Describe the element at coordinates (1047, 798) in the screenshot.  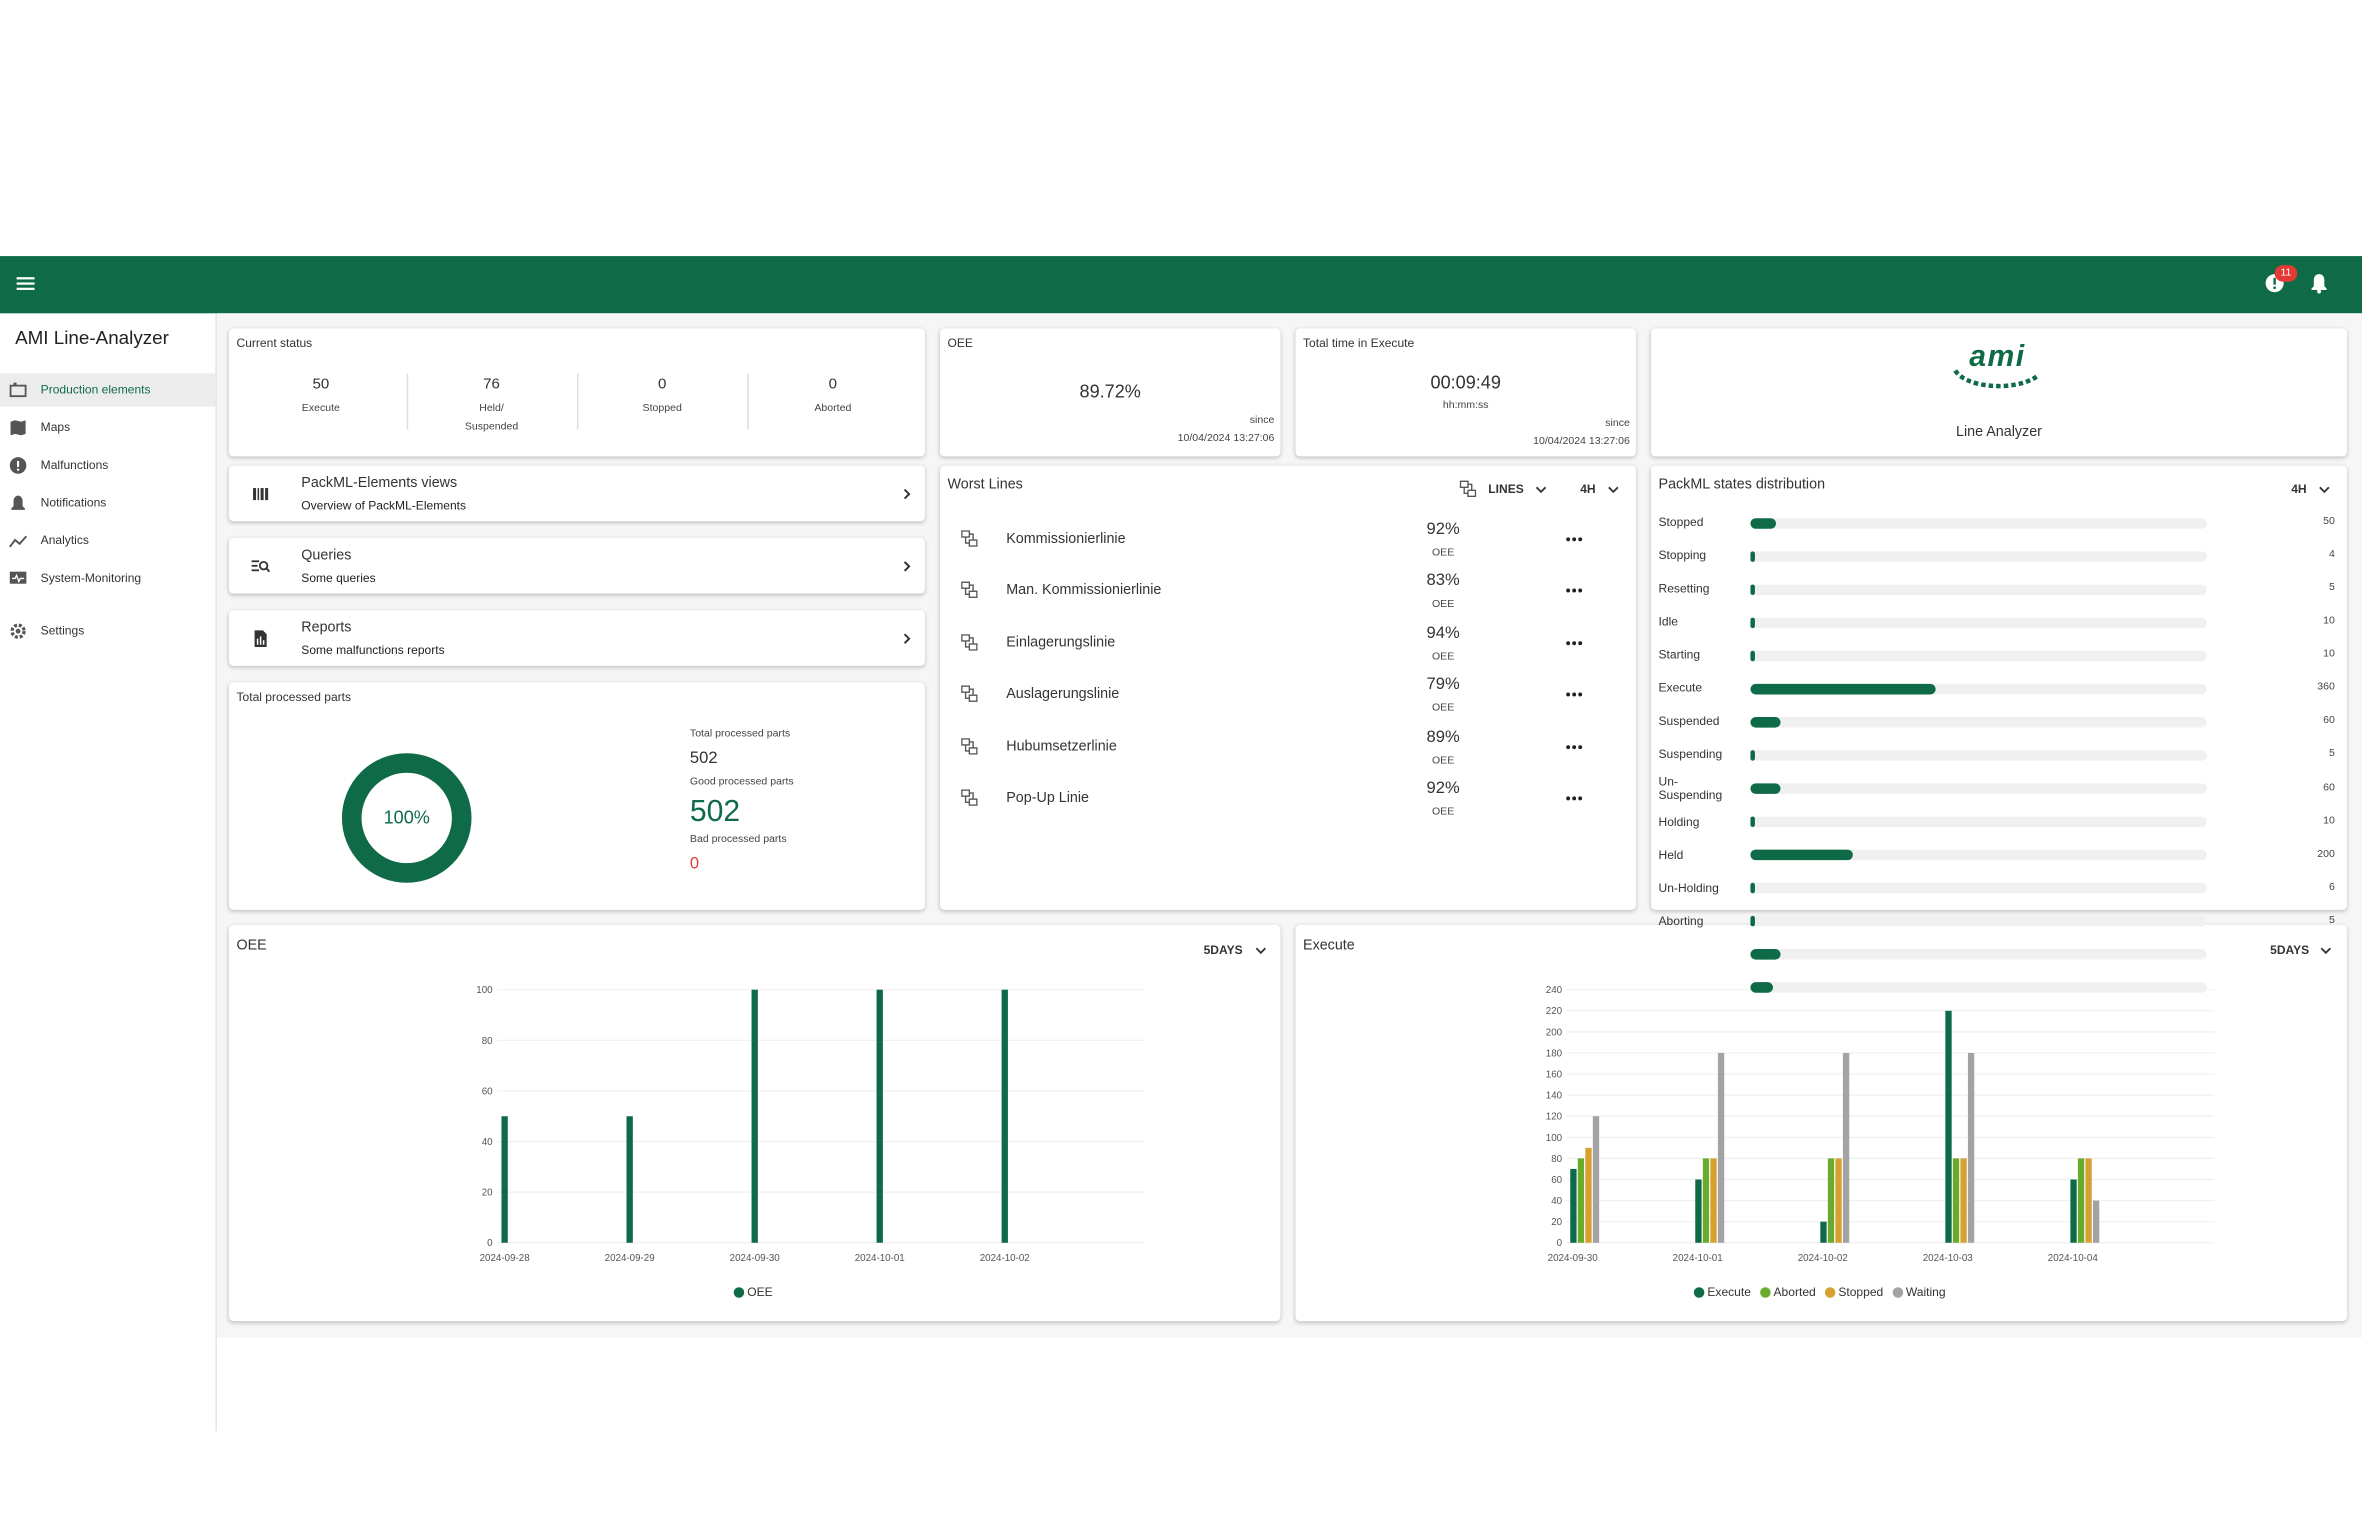
I see `line-name: Pop-Up Linie` at that location.